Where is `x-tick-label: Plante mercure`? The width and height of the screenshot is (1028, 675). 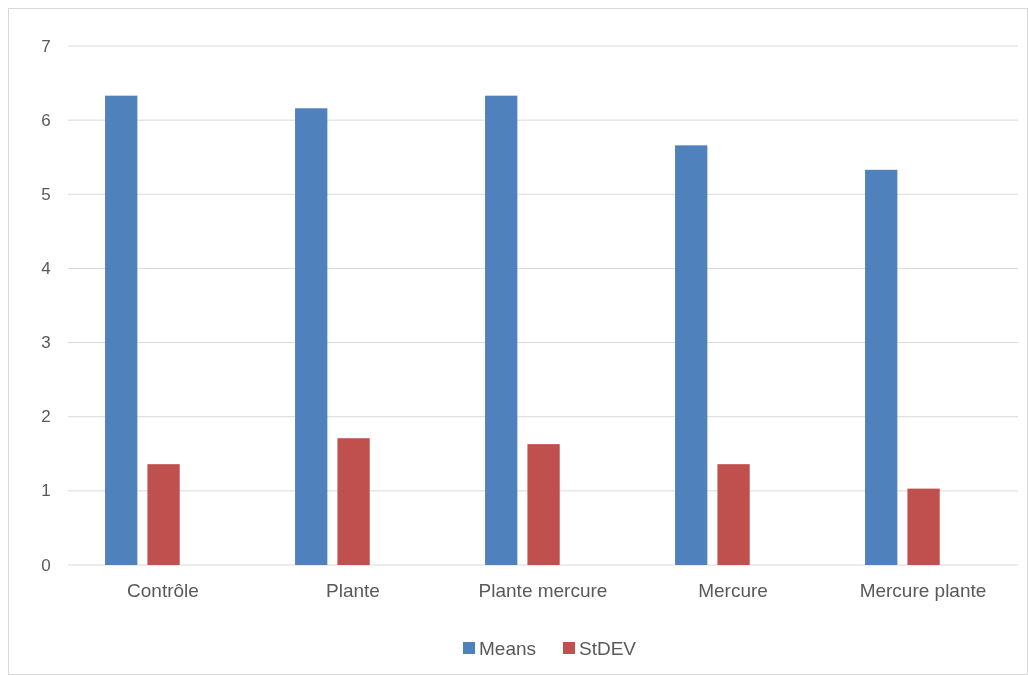 x-tick-label: Plante mercure is located at coordinates (543, 590).